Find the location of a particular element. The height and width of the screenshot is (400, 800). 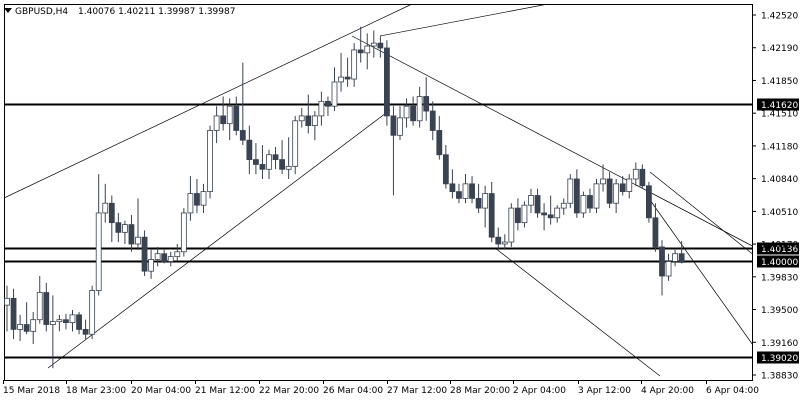

symbol-label: GBPUSD,H4 is located at coordinates (41, 12).